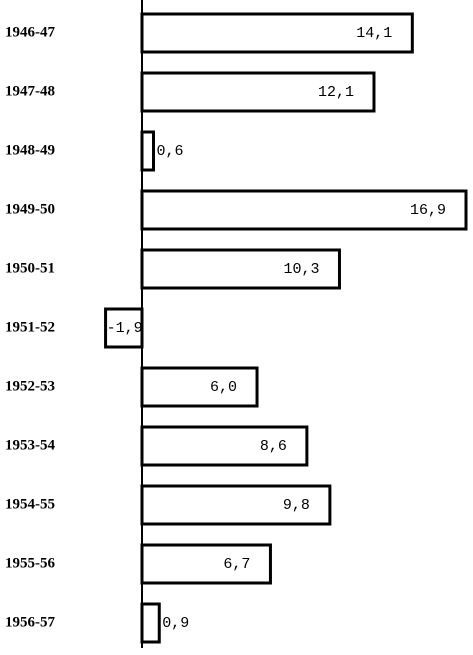 The height and width of the screenshot is (655, 473). Describe the element at coordinates (30, 150) in the screenshot. I see `category-label: 1948-49` at that location.